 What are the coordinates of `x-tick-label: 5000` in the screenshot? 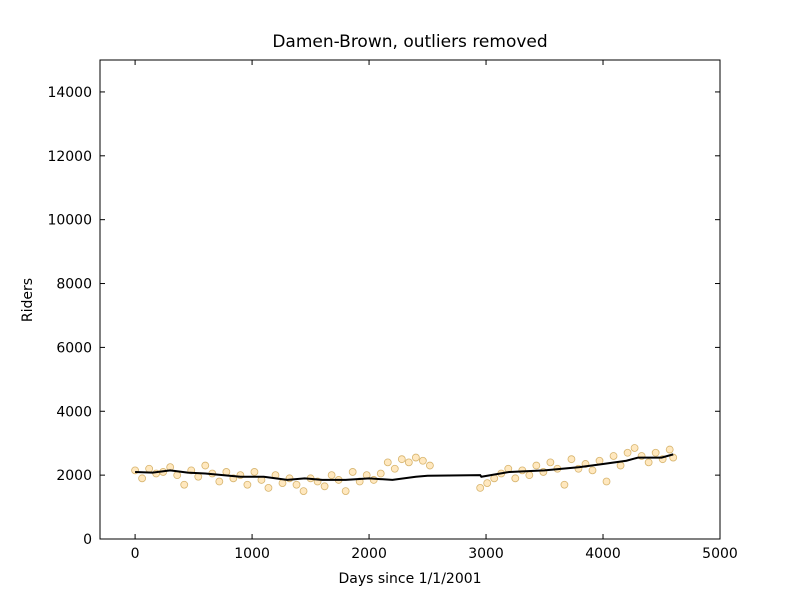 It's located at (720, 554).